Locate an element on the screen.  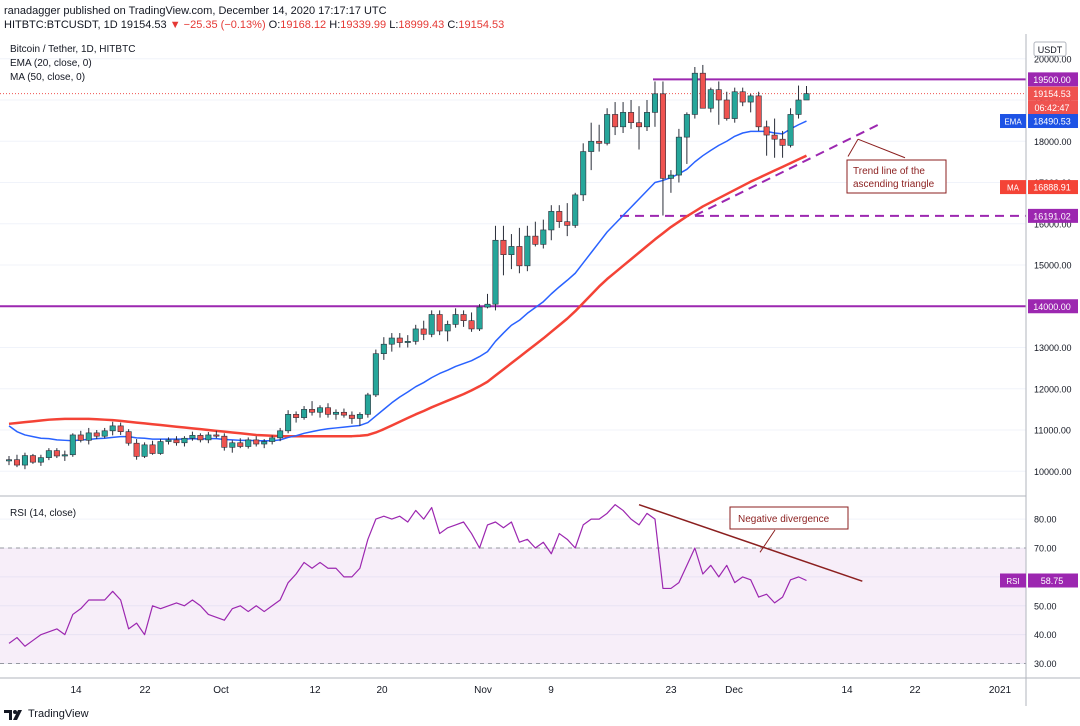
last-price: 19154.53 is located at coordinates (143, 25).